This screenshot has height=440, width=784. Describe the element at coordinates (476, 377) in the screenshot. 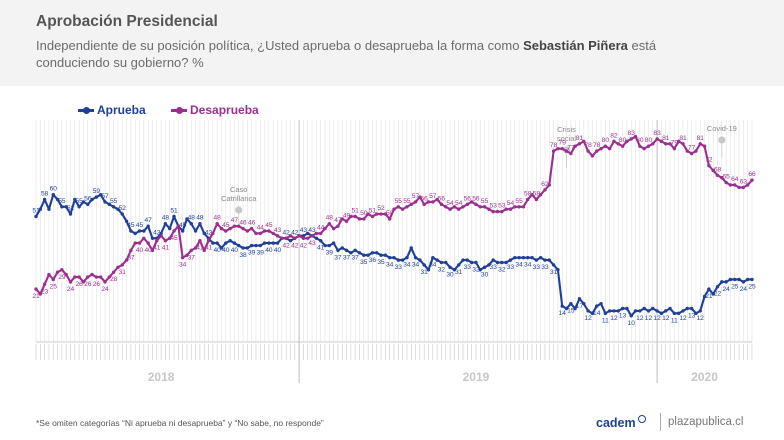

I see `year-label: 2019` at that location.